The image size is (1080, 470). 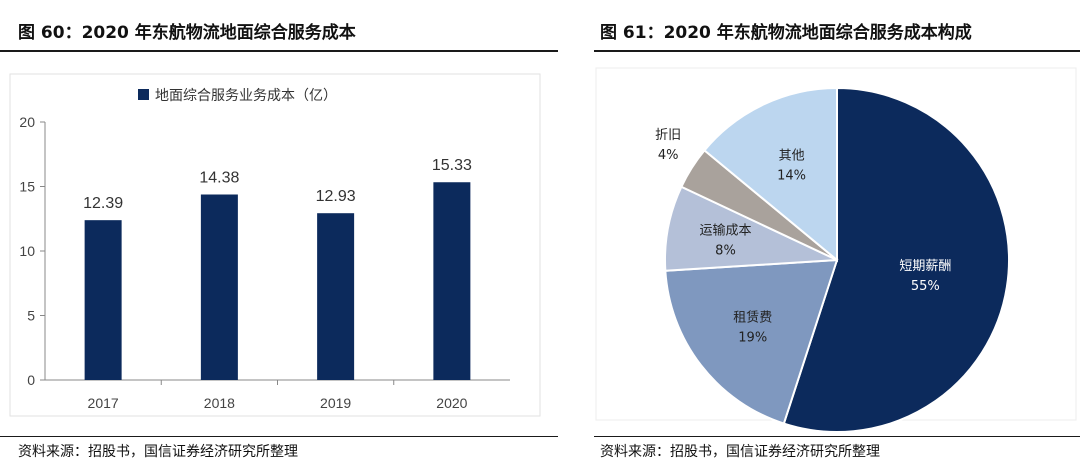 What do you see at coordinates (279, 453) in the screenshot?
I see `bar-chart-source: 资料来源：招股书，国信证券经济研究所整理` at bounding box center [279, 453].